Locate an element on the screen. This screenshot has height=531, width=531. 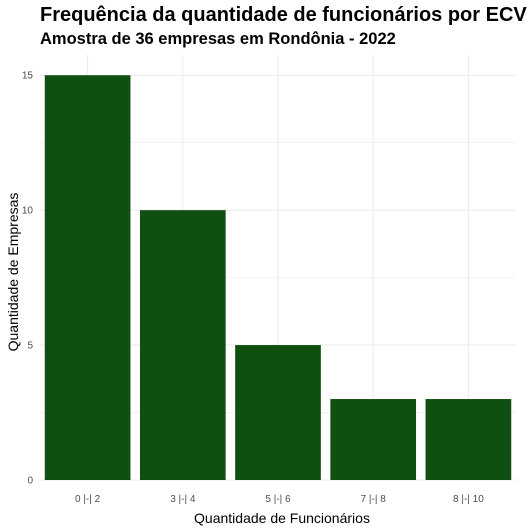
x-tick-label-3: 7 |-| 8 is located at coordinates (374, 499).